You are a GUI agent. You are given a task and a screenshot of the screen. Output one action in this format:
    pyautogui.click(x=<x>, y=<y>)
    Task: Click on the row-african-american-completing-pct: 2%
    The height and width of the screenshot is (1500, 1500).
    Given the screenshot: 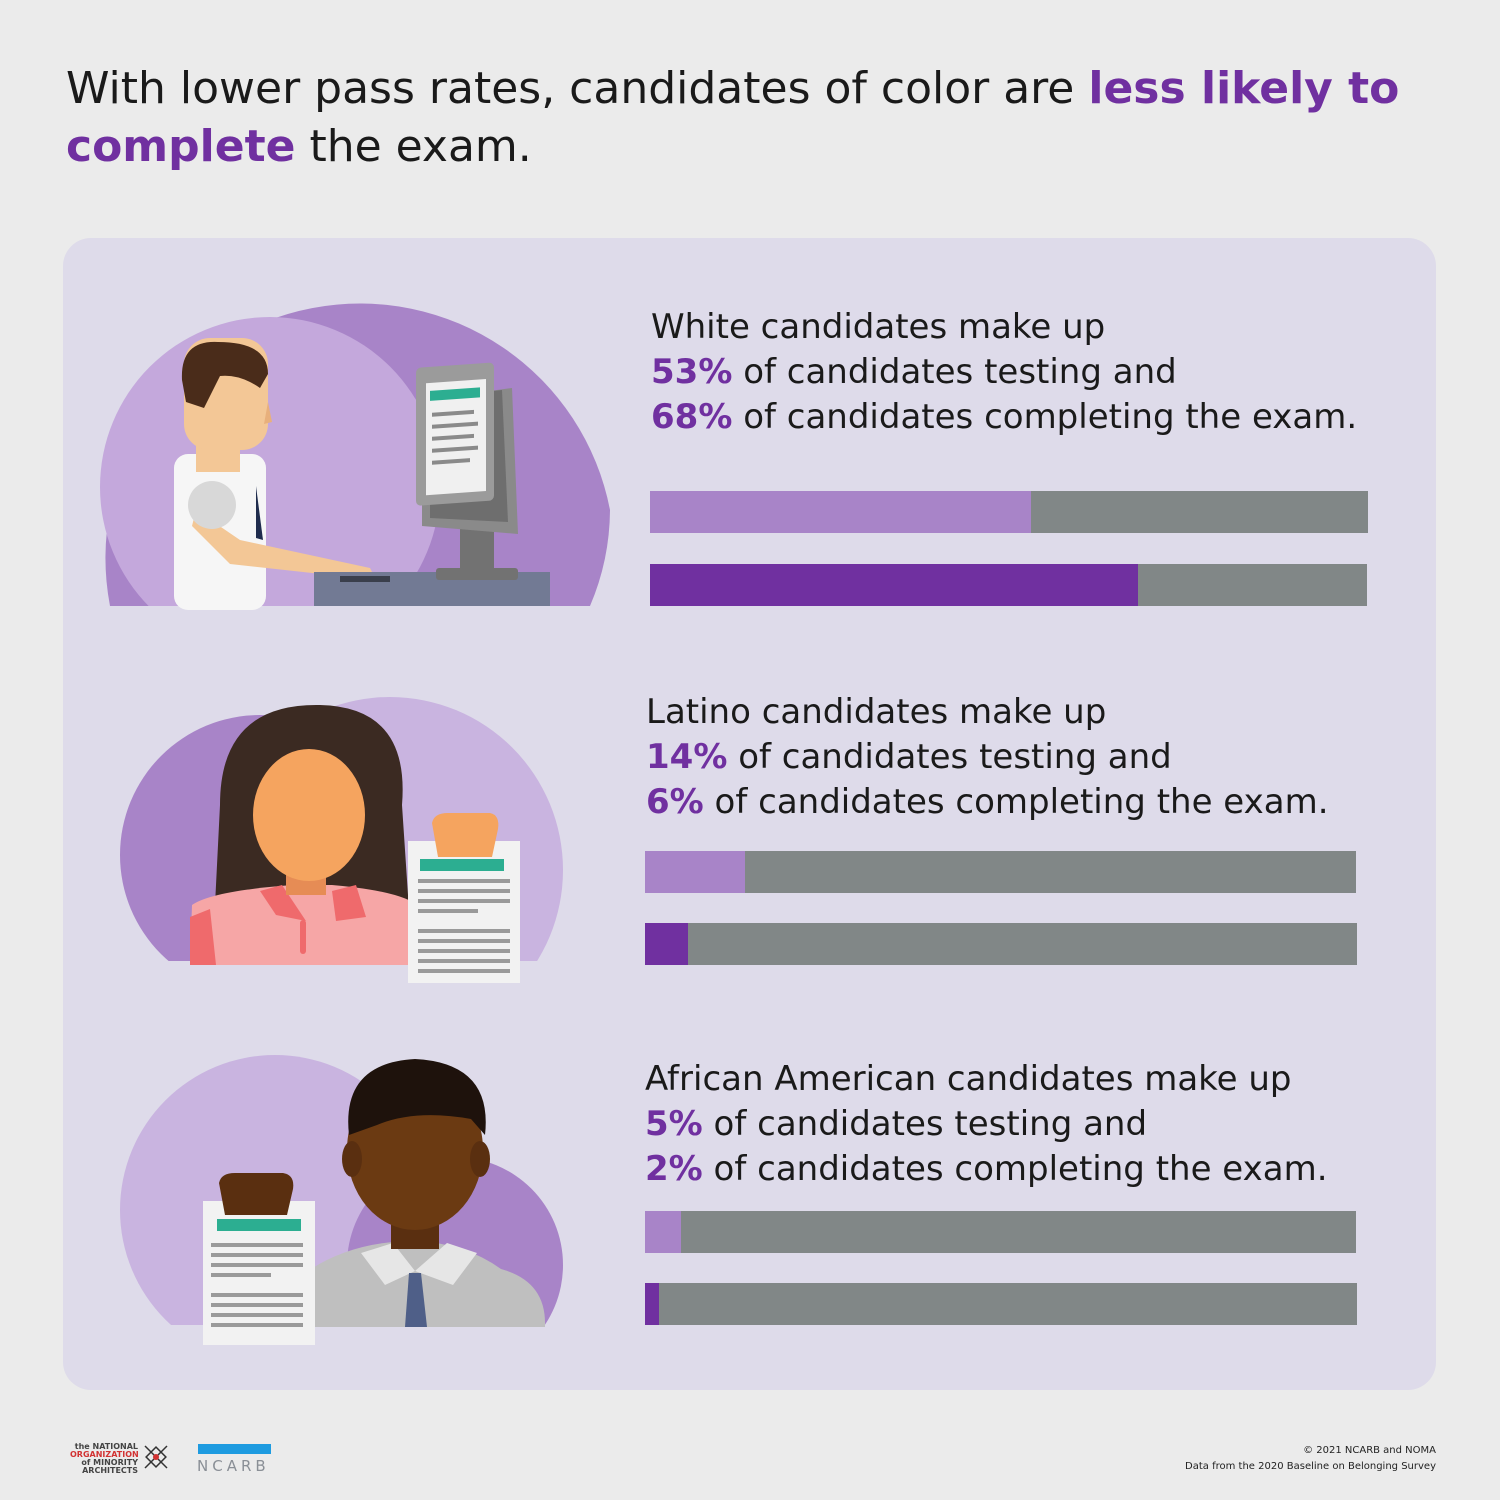 What is the action you would take?
    pyautogui.click(x=674, y=1169)
    